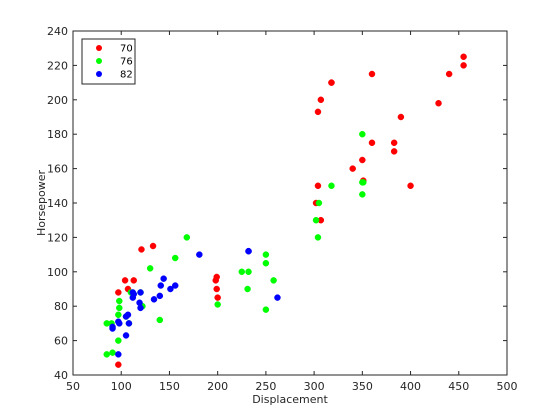  What do you see at coordinates (121, 386) in the screenshot?
I see `x-tick-label: 100` at bounding box center [121, 386].